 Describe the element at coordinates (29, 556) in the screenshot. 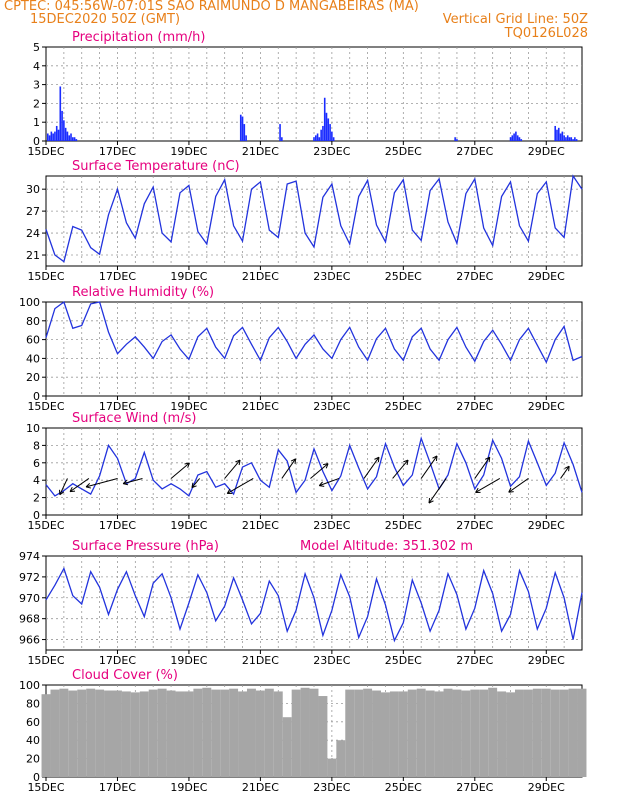

I see `pressure-ytick-label: 974` at that location.